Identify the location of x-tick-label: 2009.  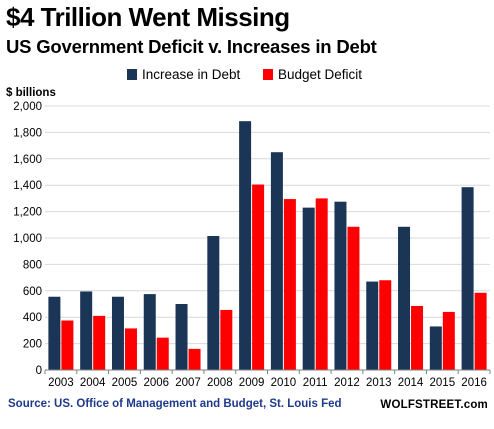
(252, 383).